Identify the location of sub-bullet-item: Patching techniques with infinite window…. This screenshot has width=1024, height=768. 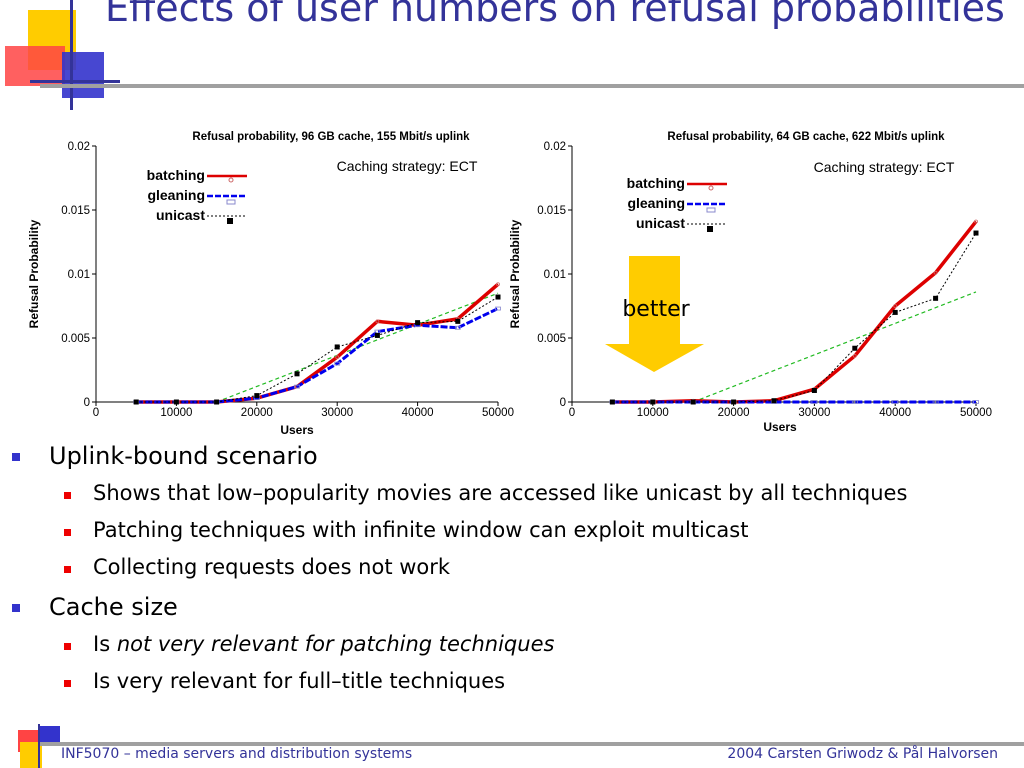
(421, 530).